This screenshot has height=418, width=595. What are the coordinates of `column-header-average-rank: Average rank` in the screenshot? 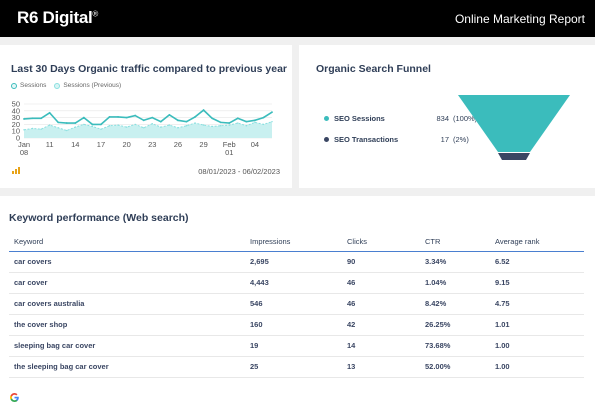 It's located at (537, 242).